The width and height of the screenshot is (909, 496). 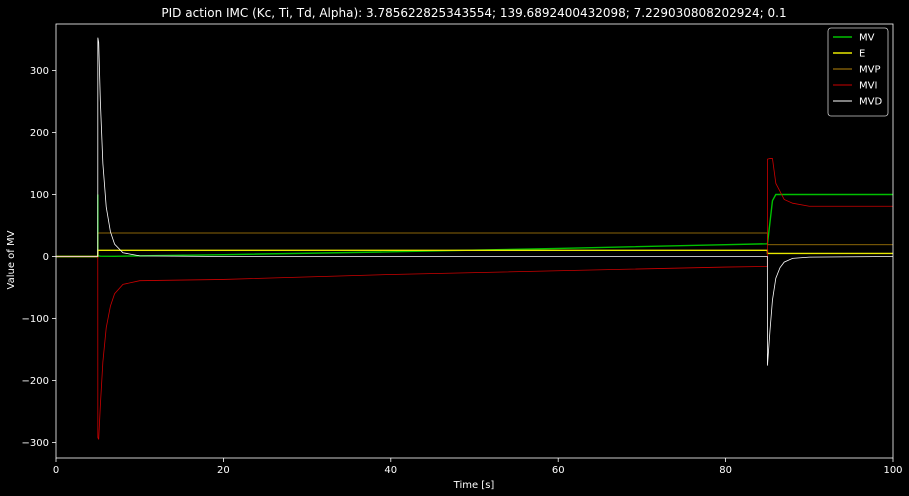 I want to click on y-tick-label: 0, so click(x=46, y=257).